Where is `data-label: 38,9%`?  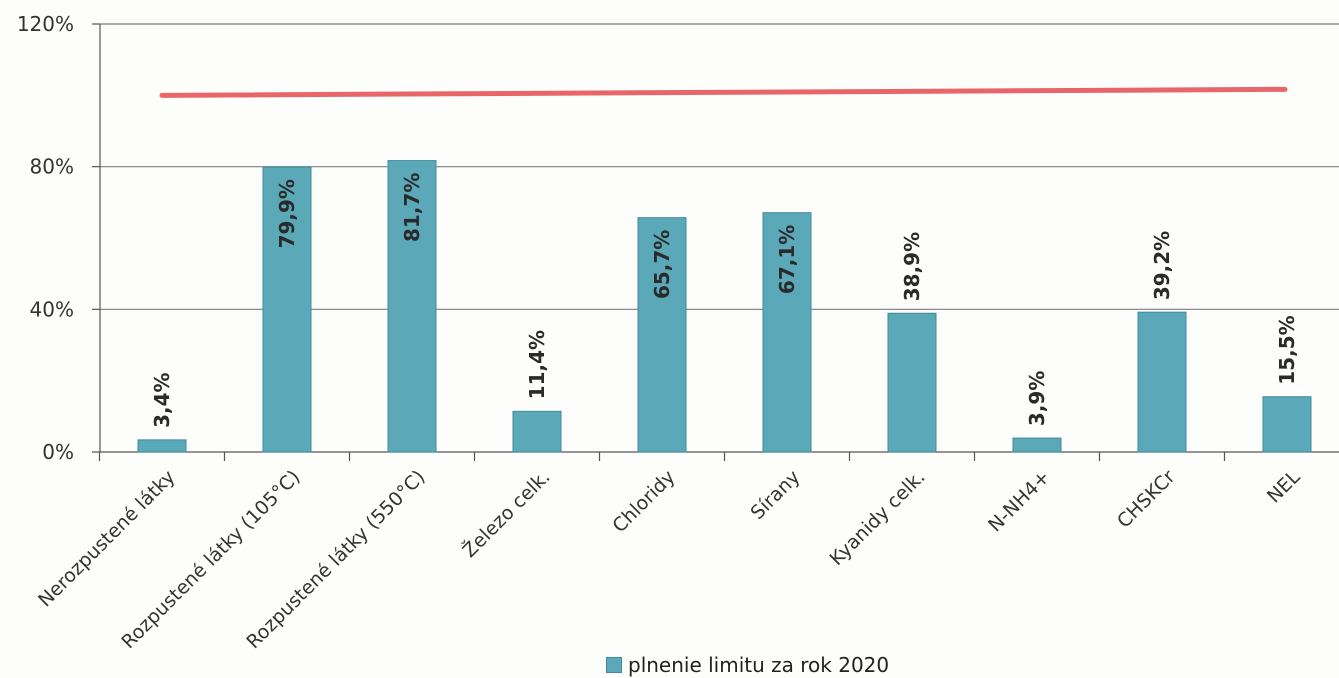
data-label: 38,9% is located at coordinates (912, 266).